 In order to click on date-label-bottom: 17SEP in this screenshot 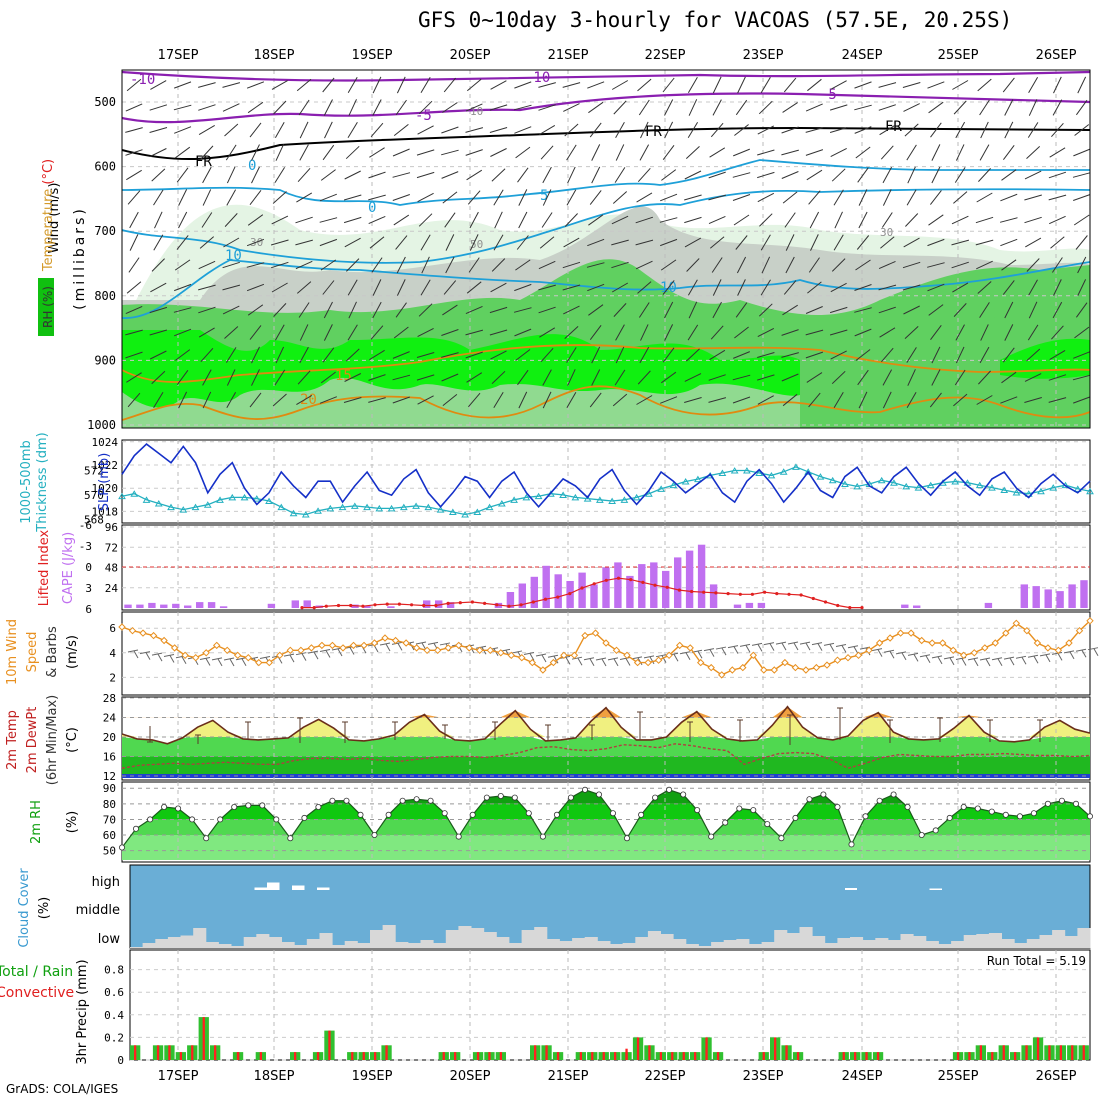, I will do `click(178, 1076)`.